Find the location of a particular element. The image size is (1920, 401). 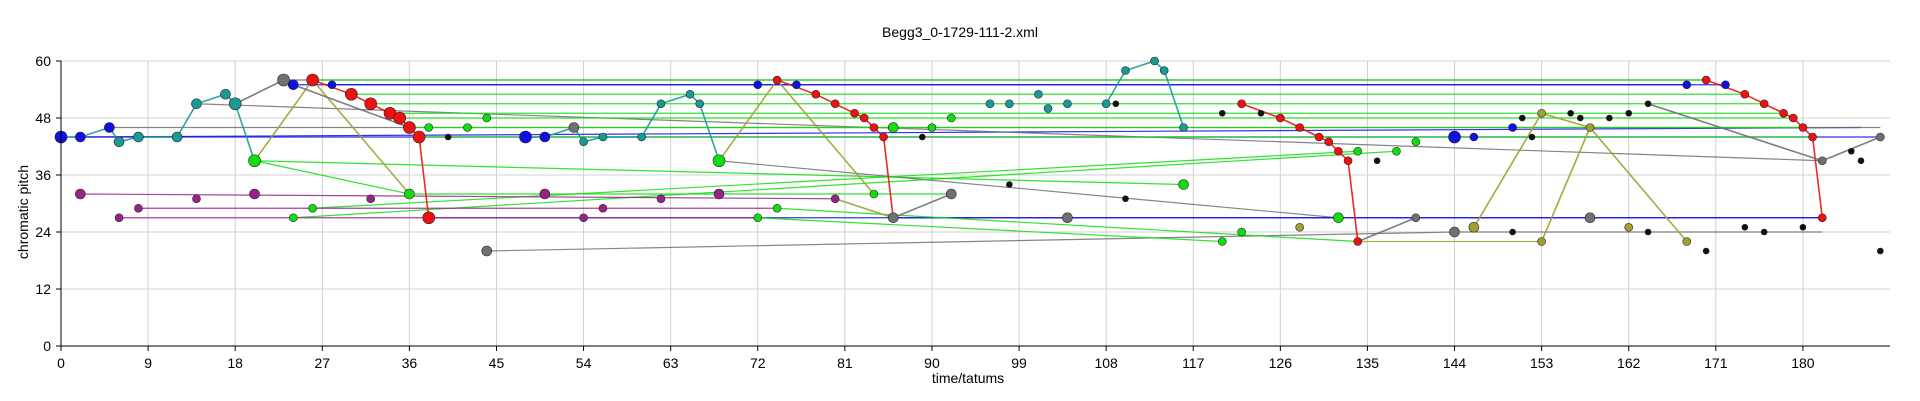

x-tick-label: 54 is located at coordinates (584, 363).